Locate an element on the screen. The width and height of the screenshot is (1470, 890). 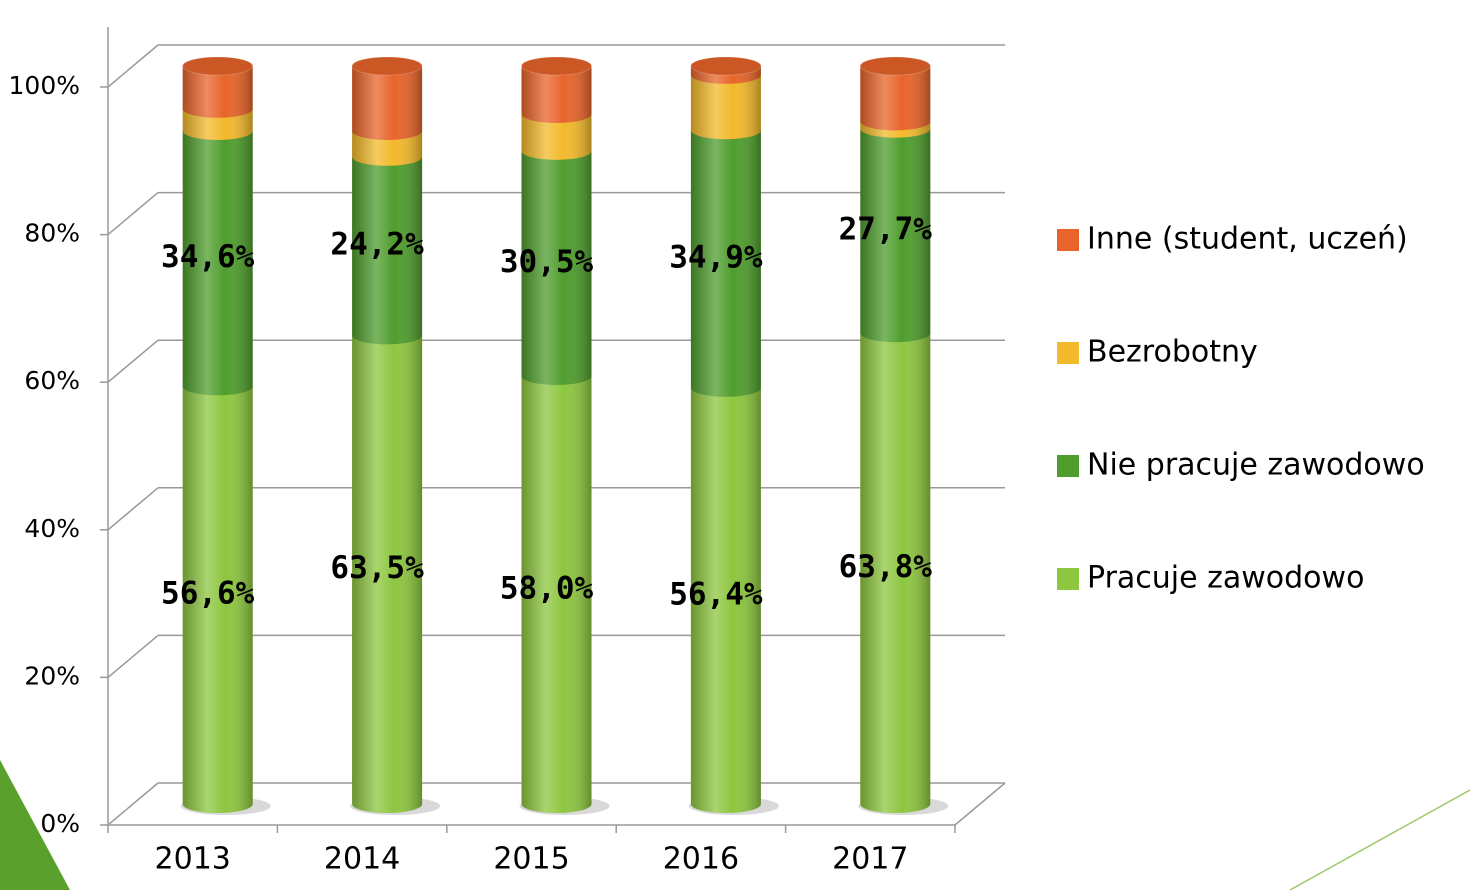
x-tick-label: 2013 is located at coordinates (193, 859).